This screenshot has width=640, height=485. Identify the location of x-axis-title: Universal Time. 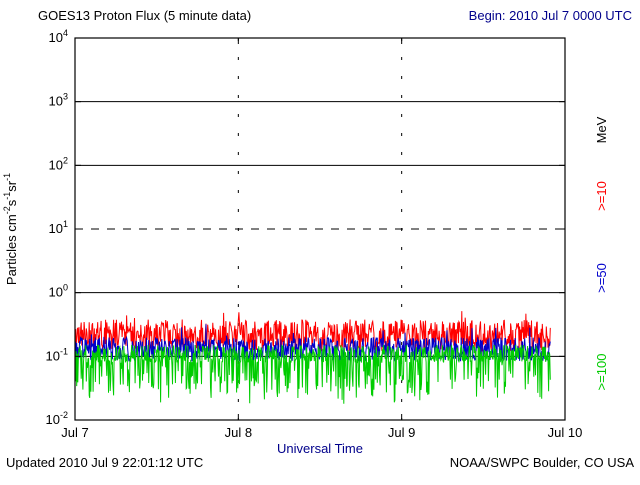
(320, 448).